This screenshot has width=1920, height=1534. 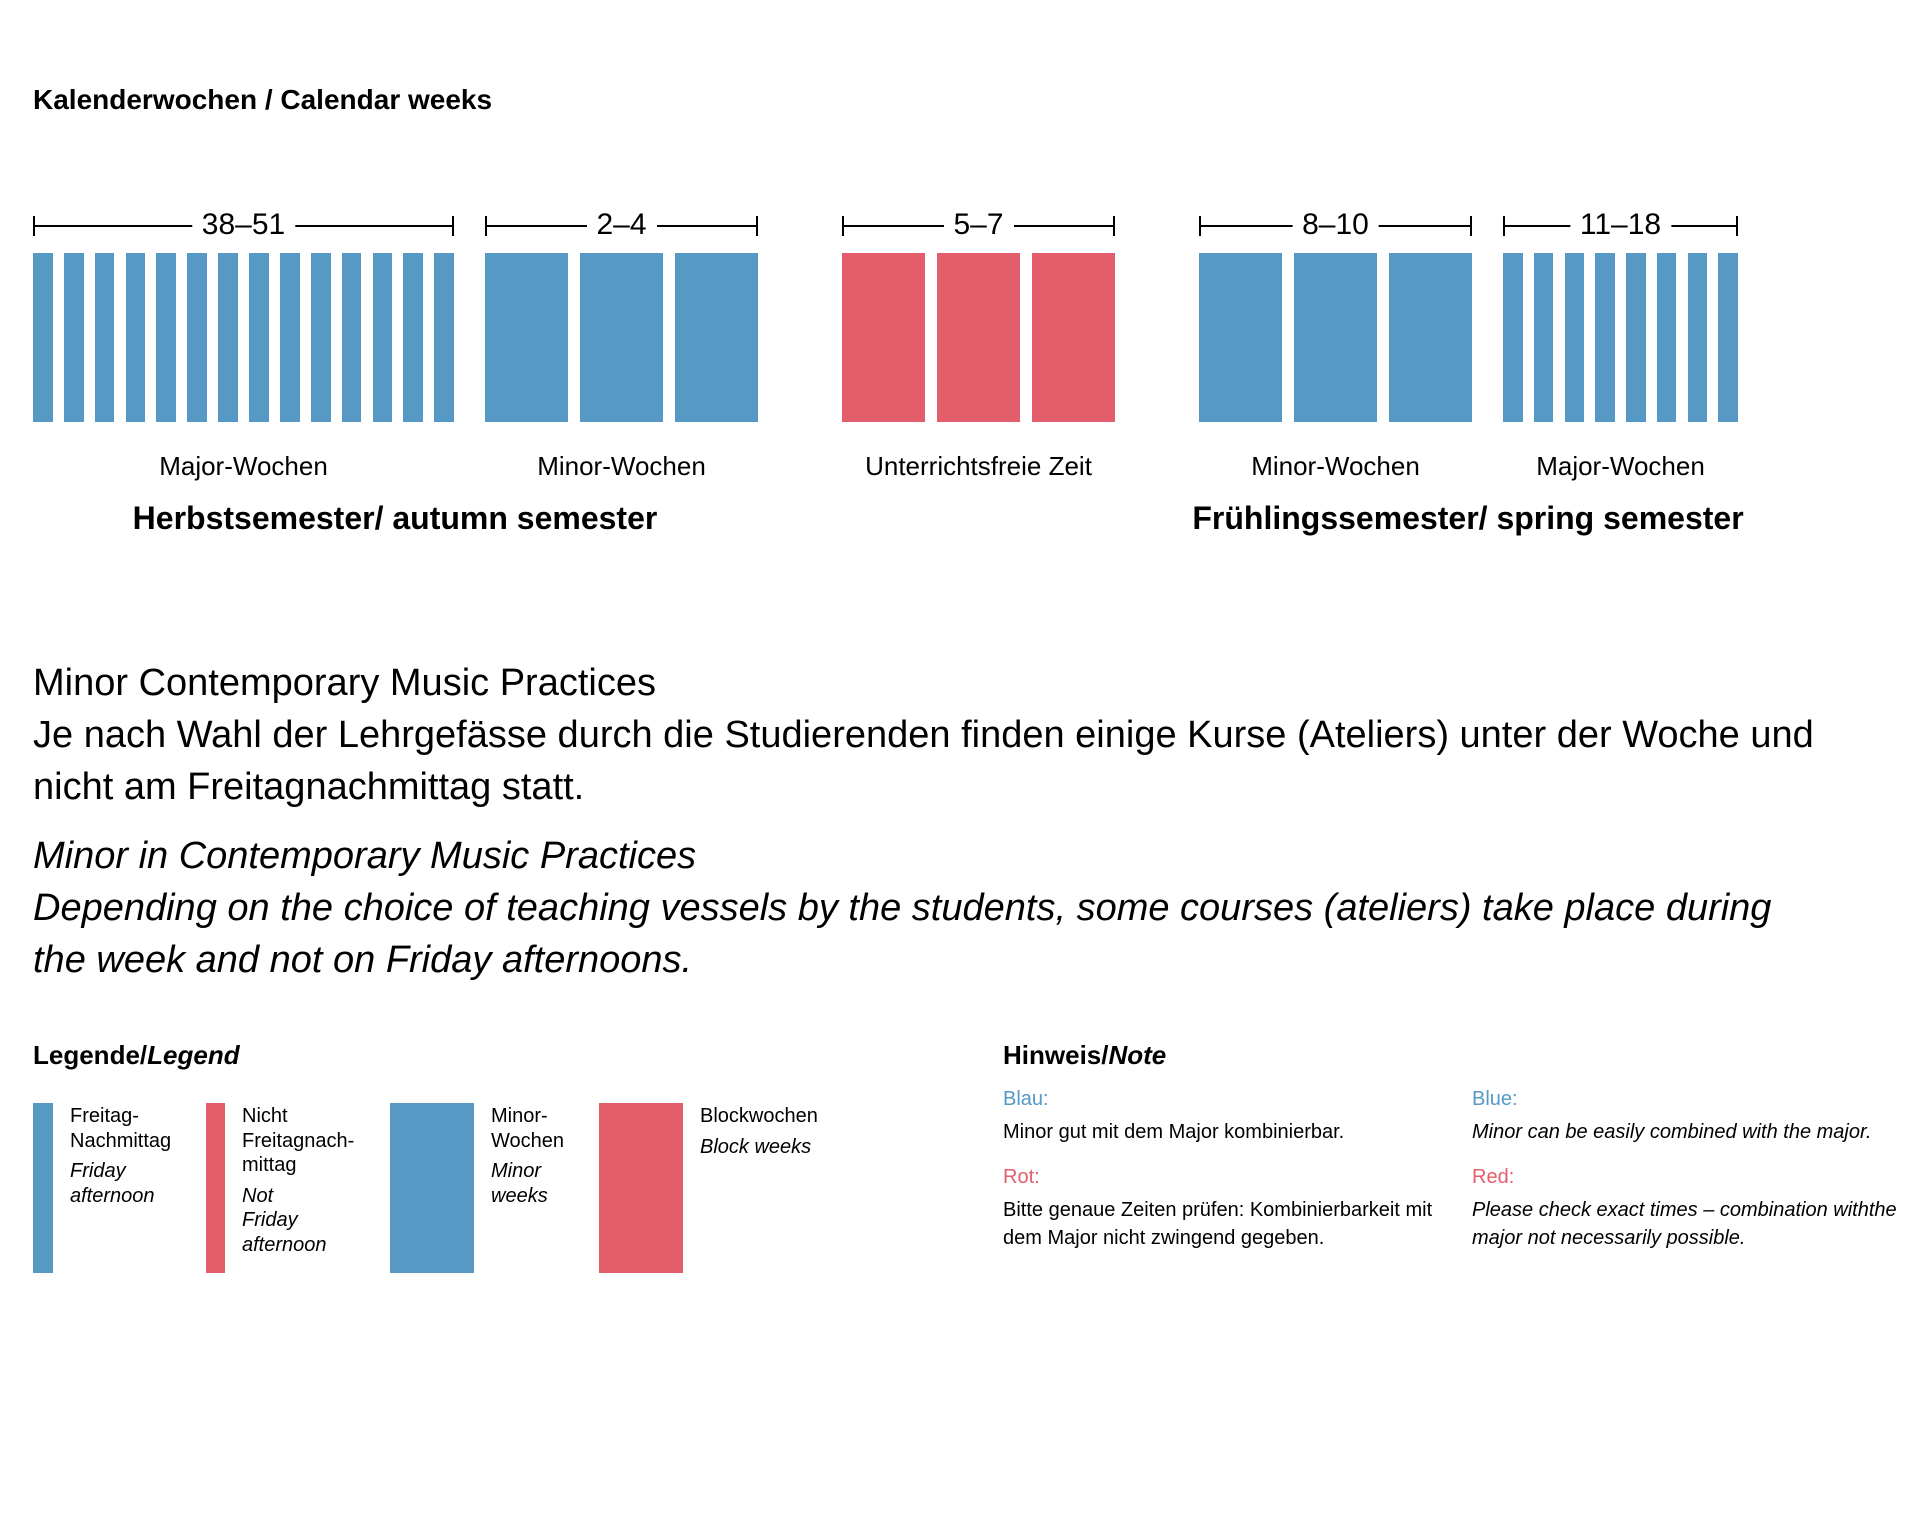 I want to click on week-range-label: 11–18, so click(x=1620, y=225).